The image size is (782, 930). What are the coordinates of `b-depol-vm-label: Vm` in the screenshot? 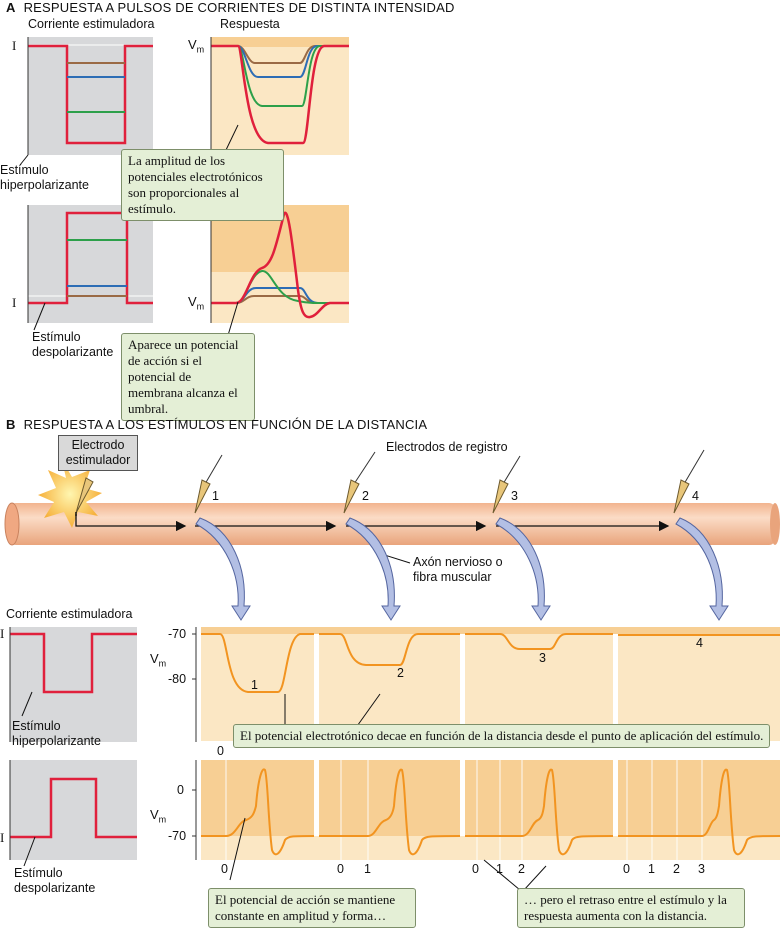 It's located at (158, 816).